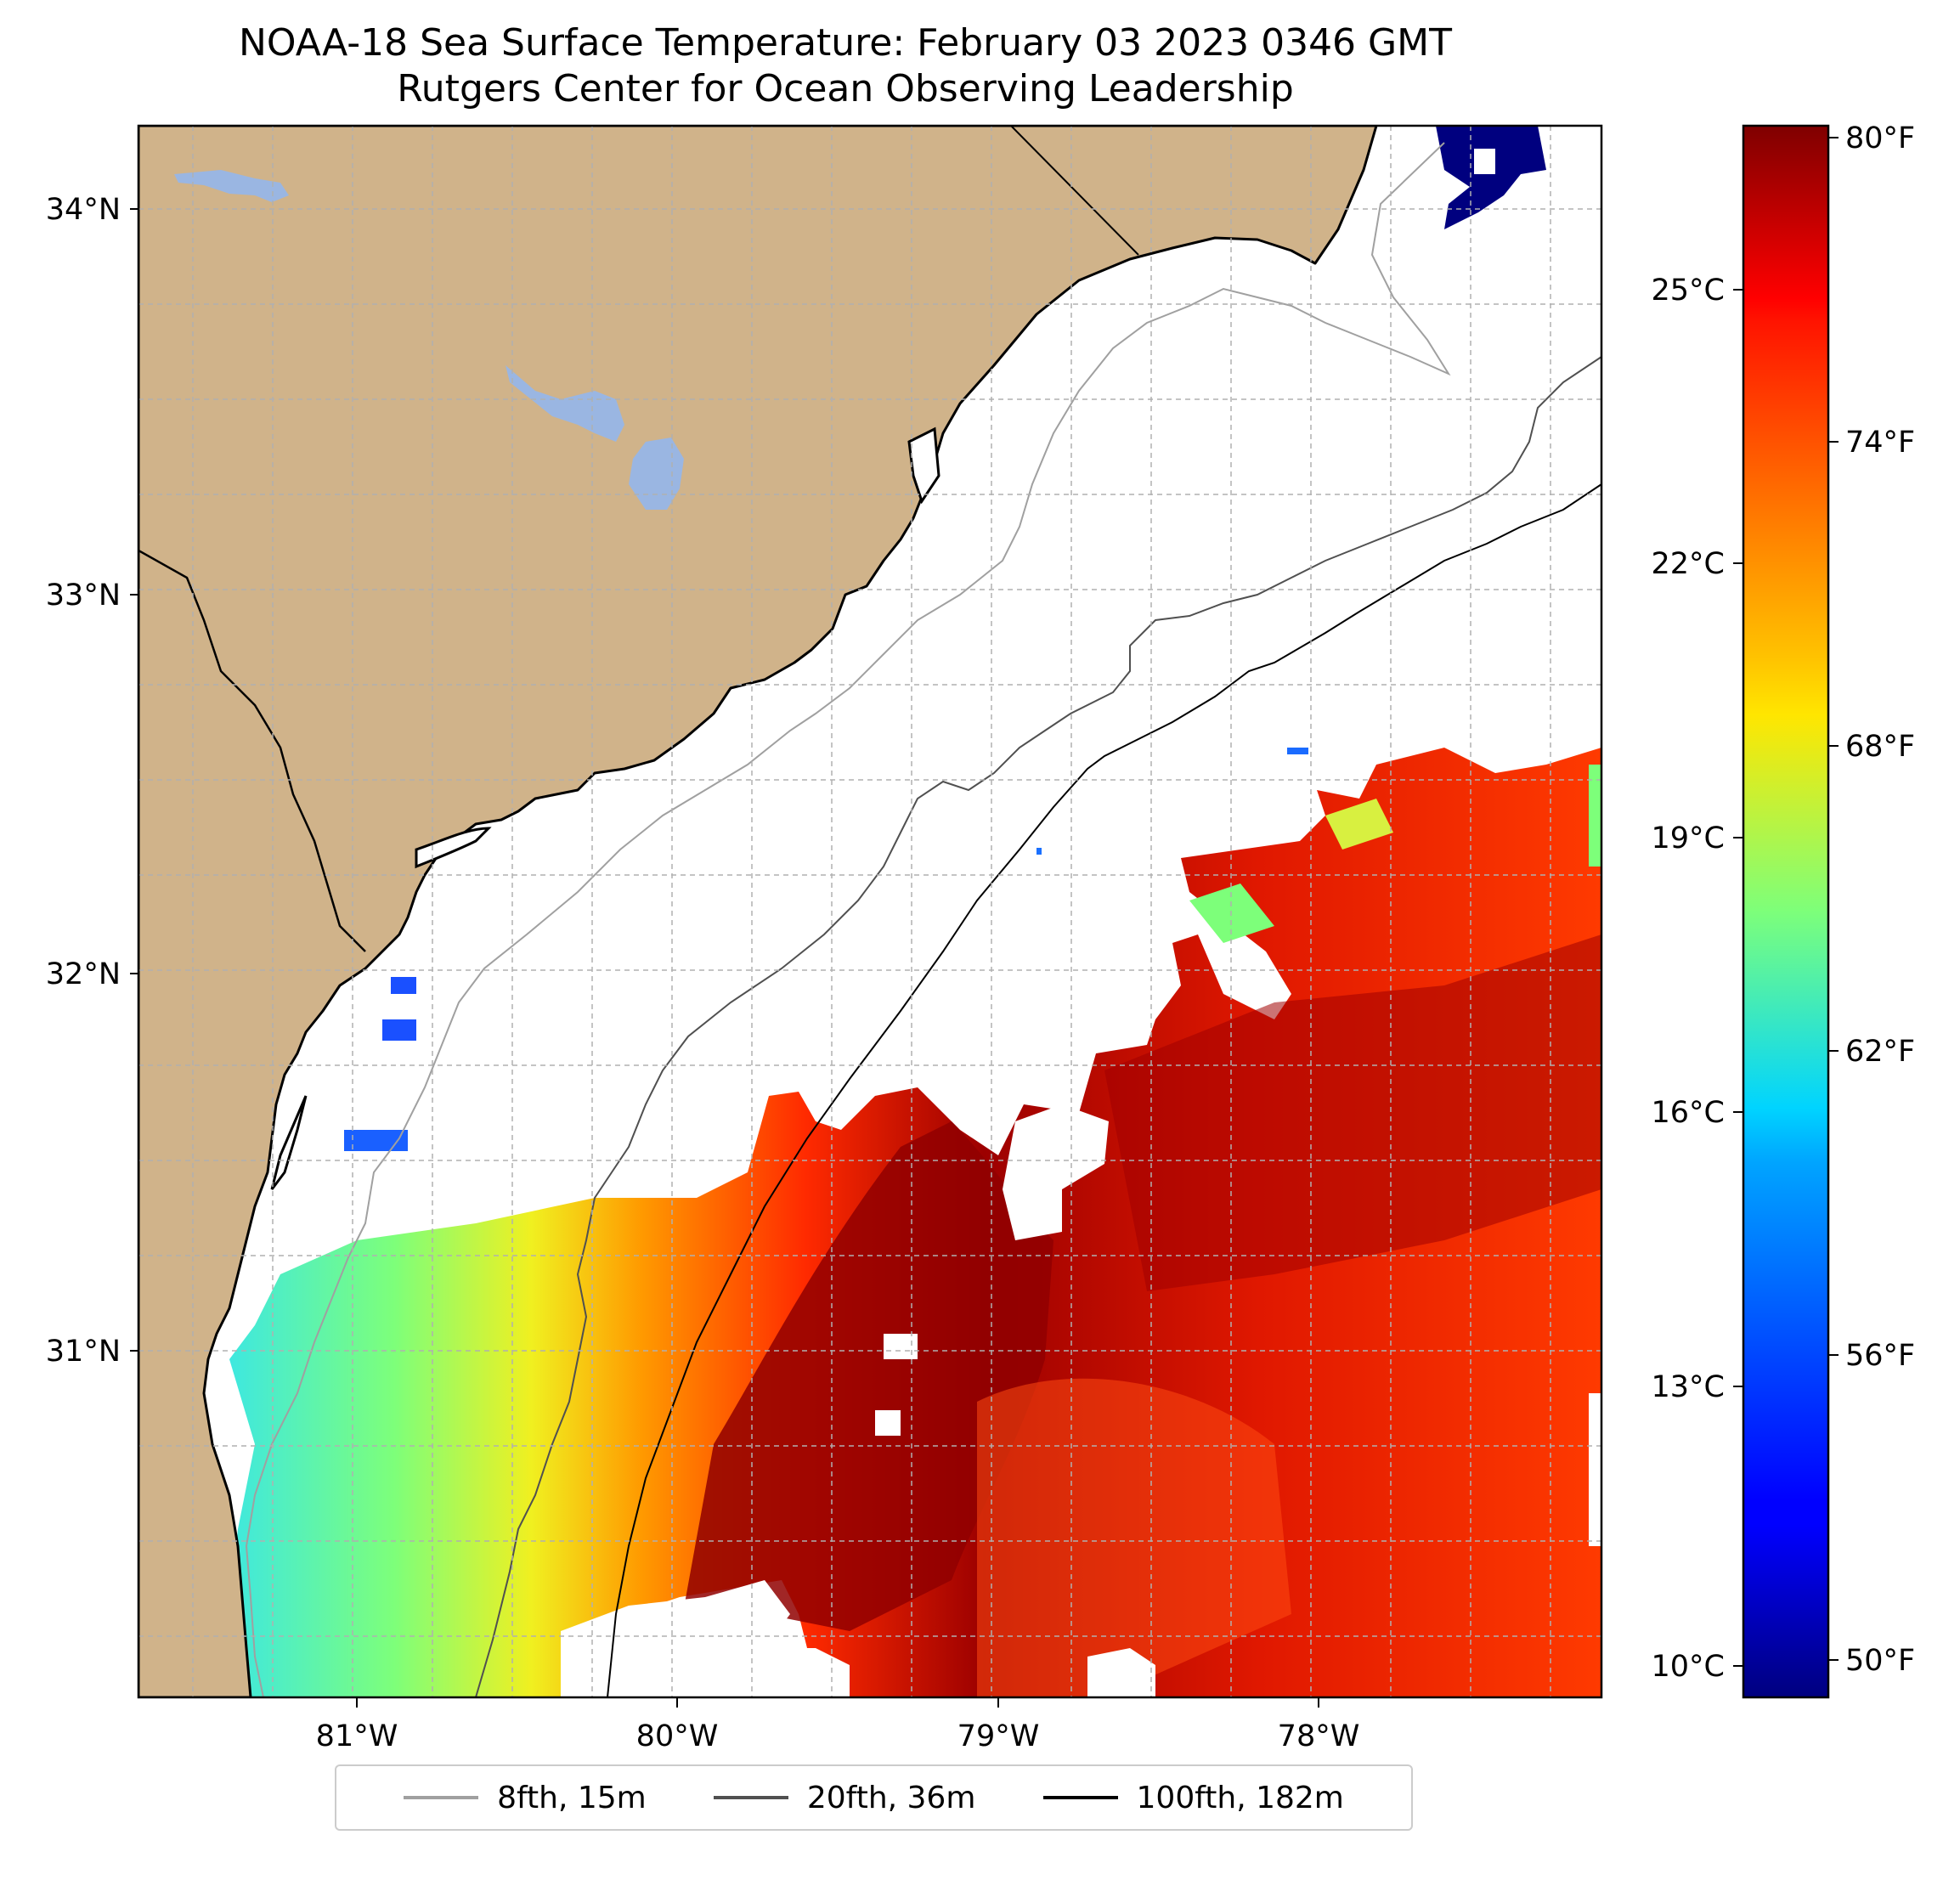 Image resolution: width=1960 pixels, height=1880 pixels. Describe the element at coordinates (1880, 1052) in the screenshot. I see `colorbar-f-label-62: 62°F` at that location.